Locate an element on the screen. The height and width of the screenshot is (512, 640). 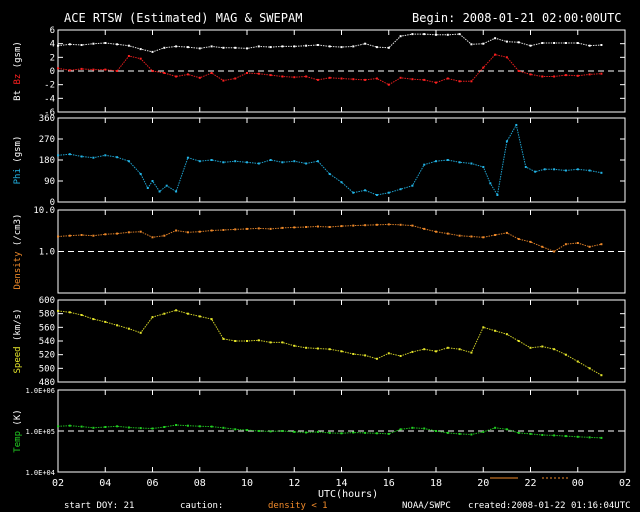
series-line-bt is located at coordinates (329, 43).